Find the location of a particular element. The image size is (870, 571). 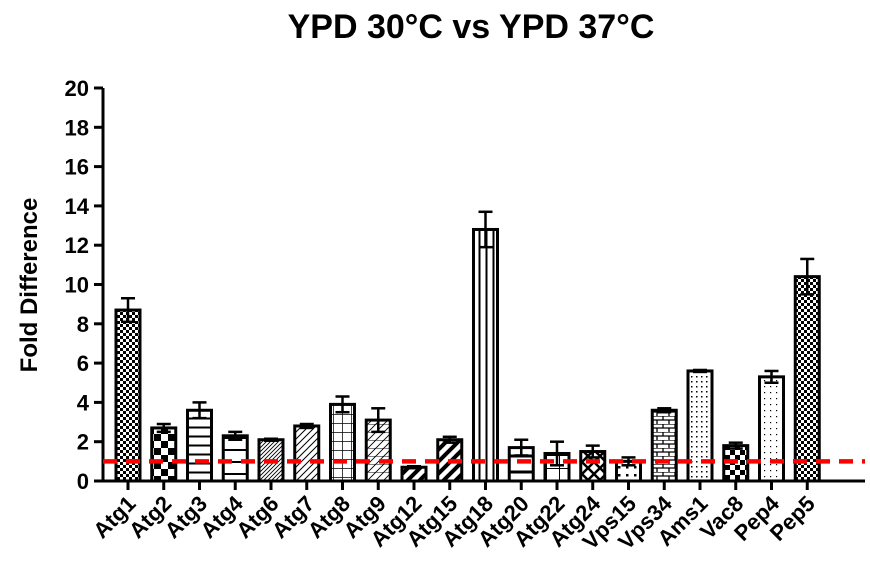

y-tick-label: 16 is located at coordinates (77, 167).